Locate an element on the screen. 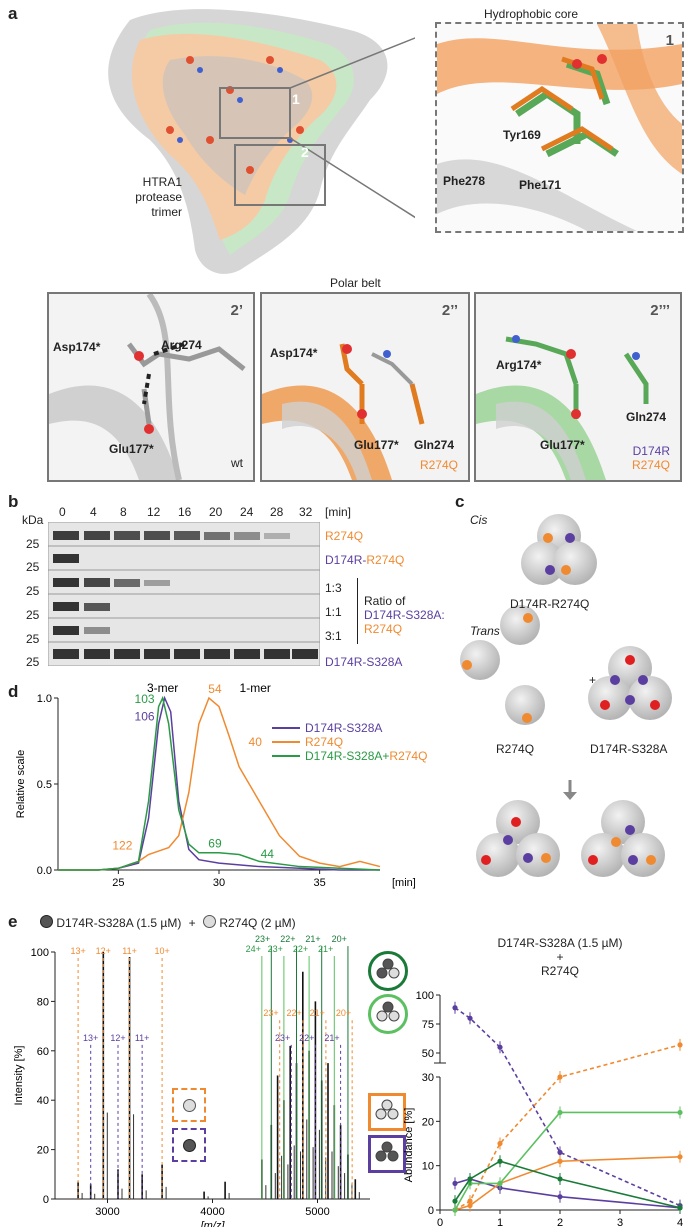 The width and height of the screenshot is (685, 1227). charge-orange-hi: 20+ is located at coordinates (343, 1013).